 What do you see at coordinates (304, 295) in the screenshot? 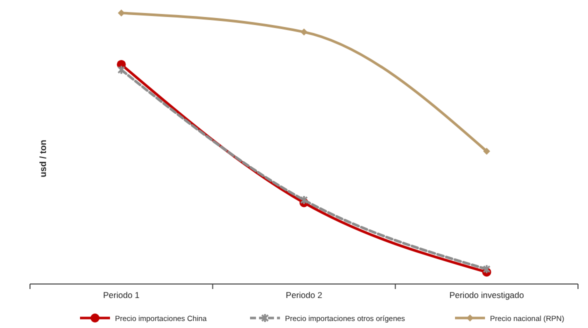
I see `x-tick-label: Periodo 2` at bounding box center [304, 295].